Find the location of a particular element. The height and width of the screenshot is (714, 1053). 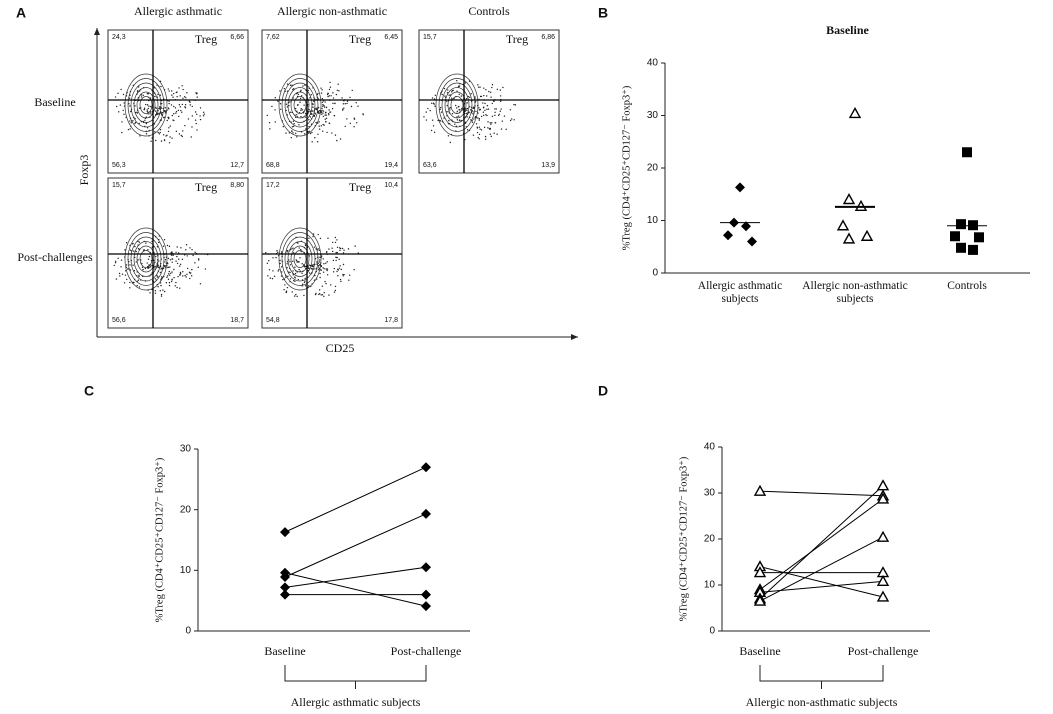

panel-letter: D is located at coordinates (603, 391).